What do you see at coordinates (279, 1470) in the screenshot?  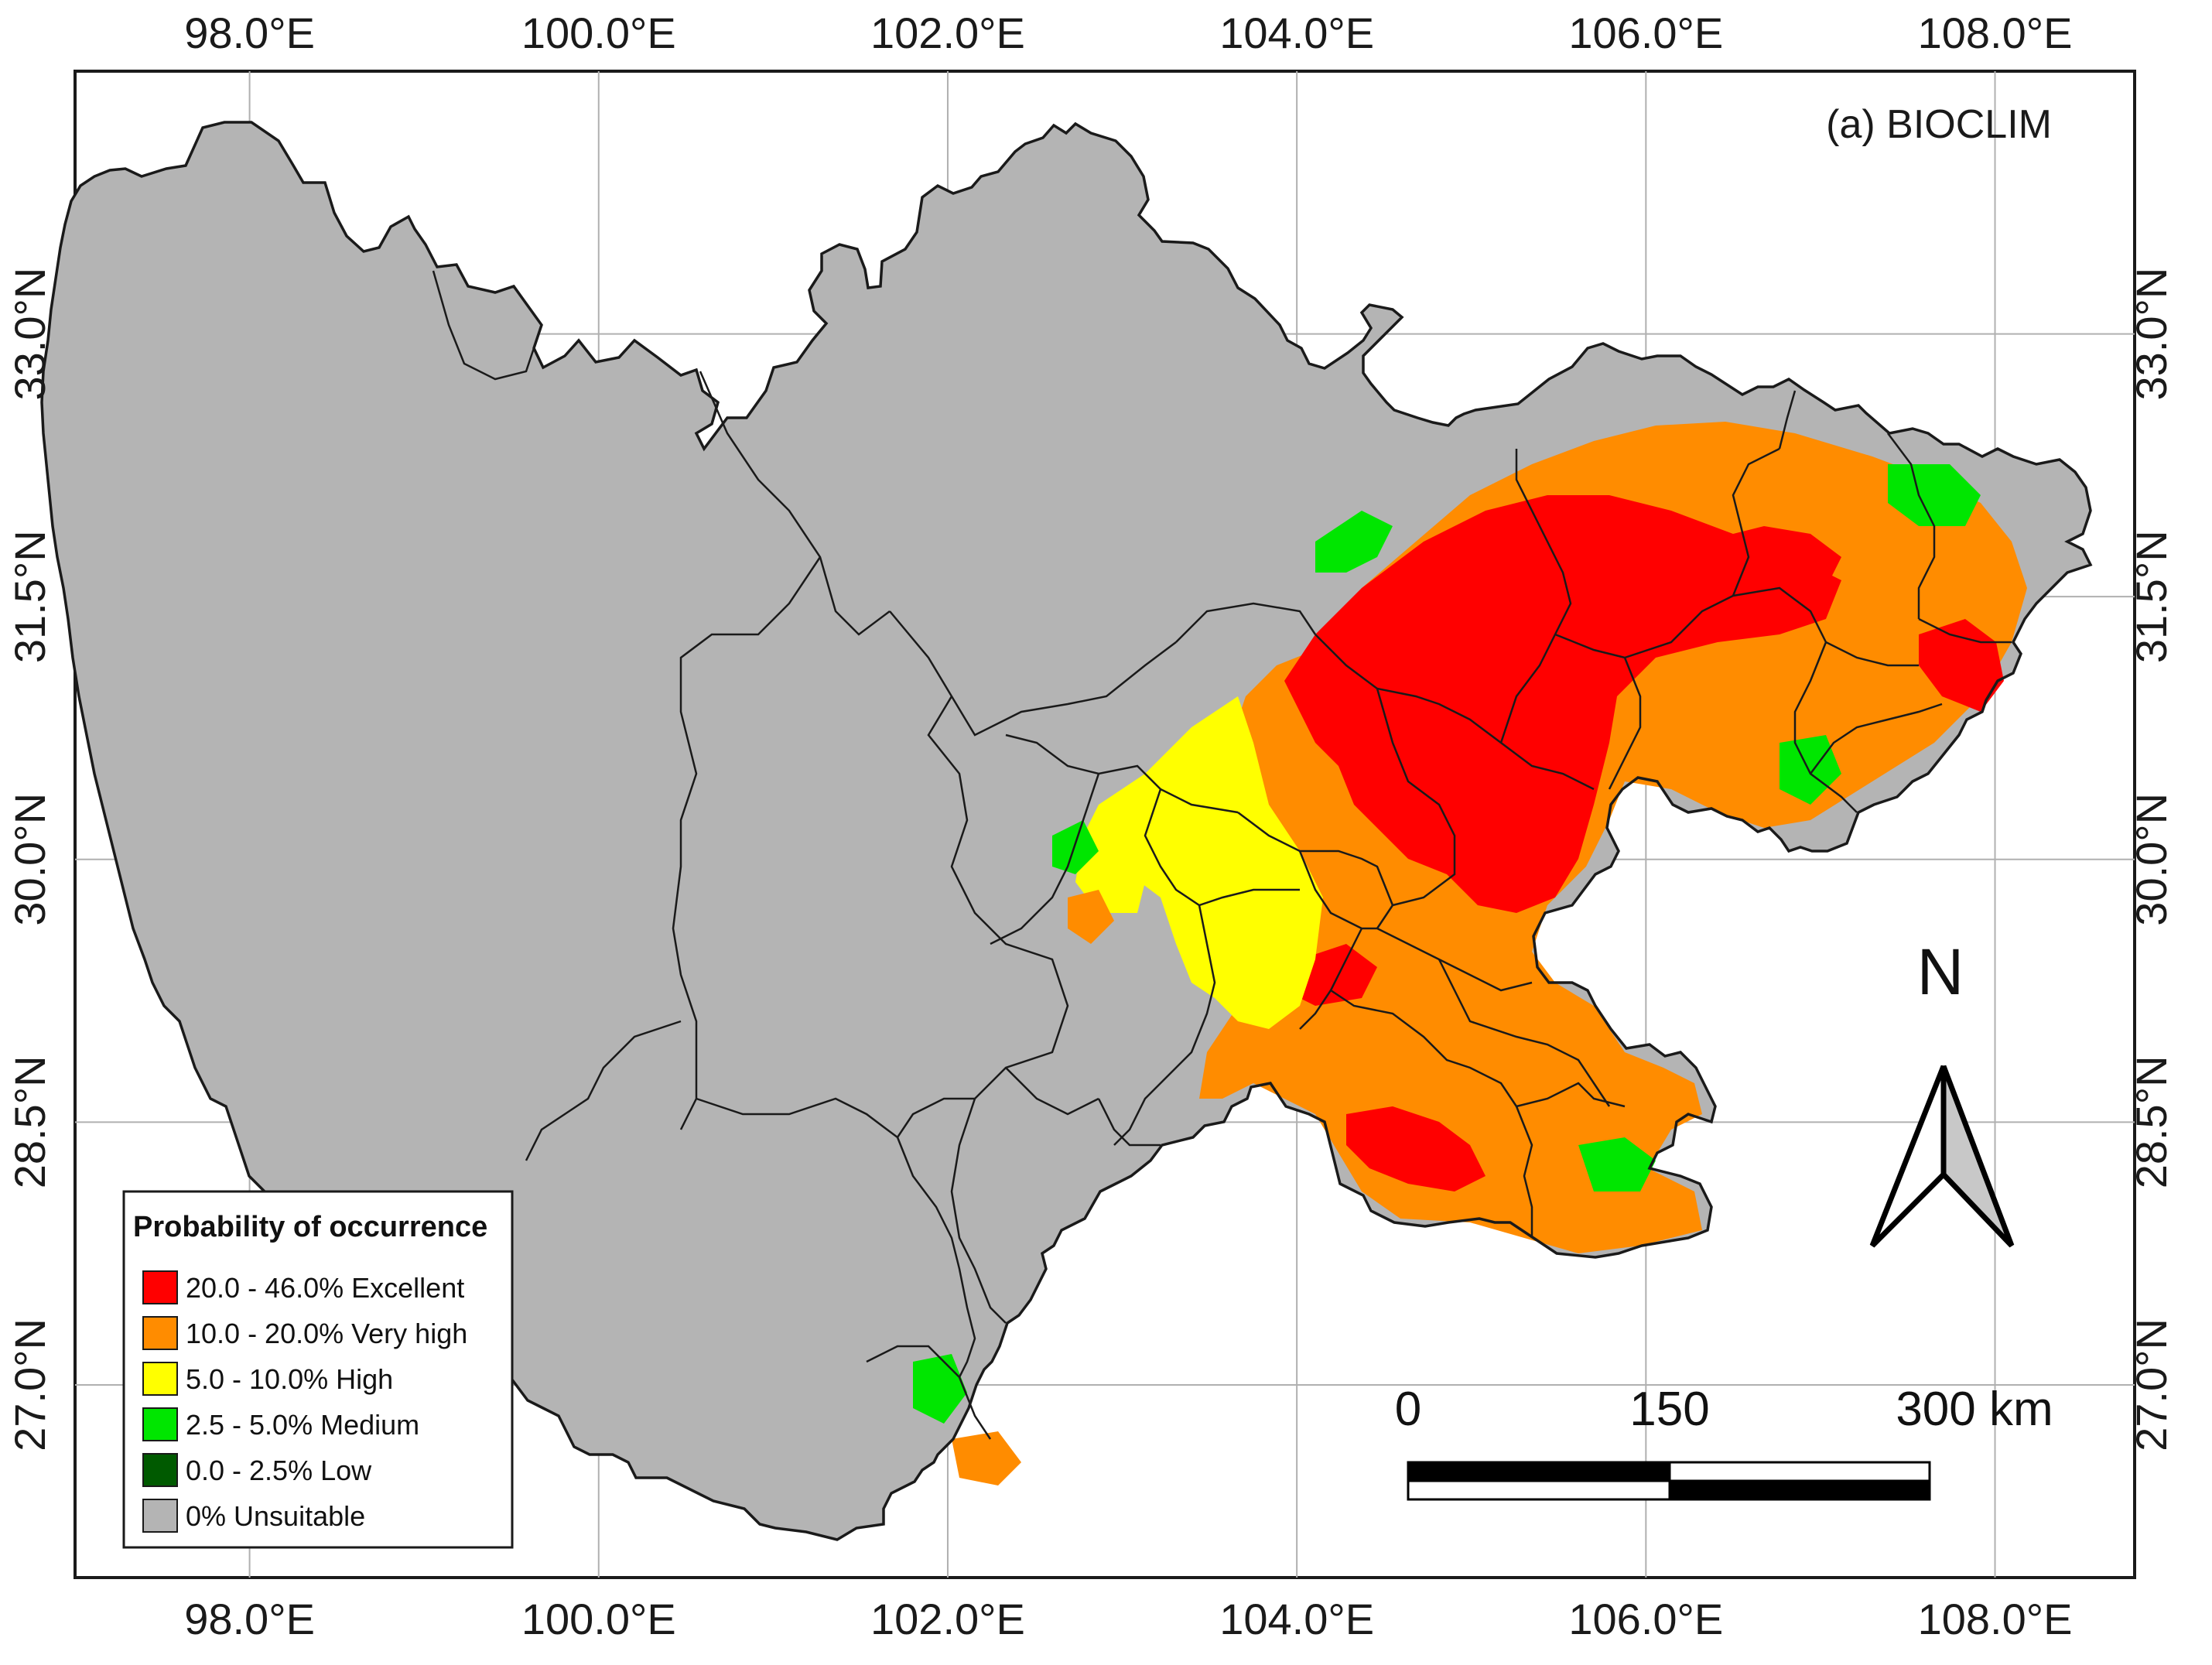 I see `legend-label: 0.0 - 2.5% Low` at bounding box center [279, 1470].